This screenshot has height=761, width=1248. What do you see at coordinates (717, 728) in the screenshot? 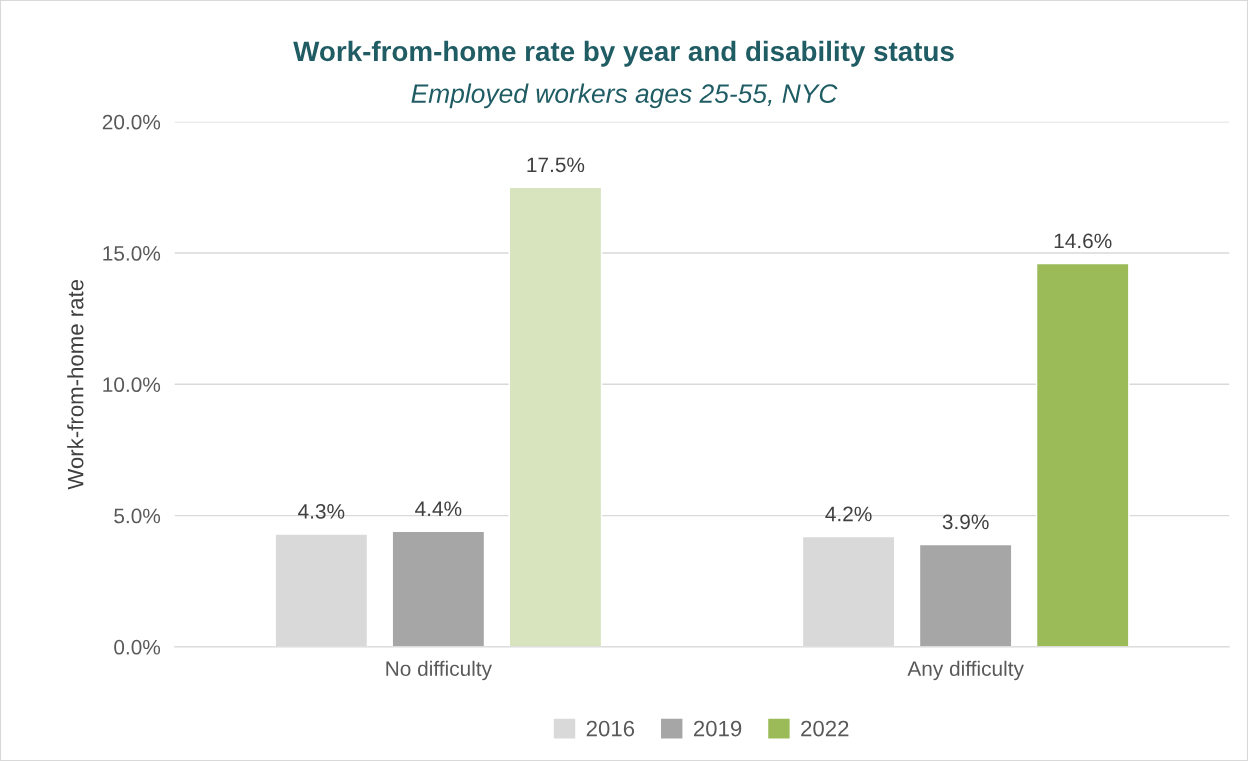
I see `legend-label: 2019` at bounding box center [717, 728].